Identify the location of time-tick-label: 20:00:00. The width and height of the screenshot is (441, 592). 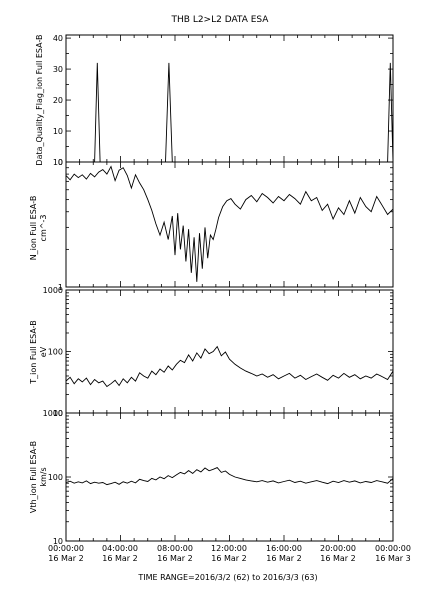
(338, 548).